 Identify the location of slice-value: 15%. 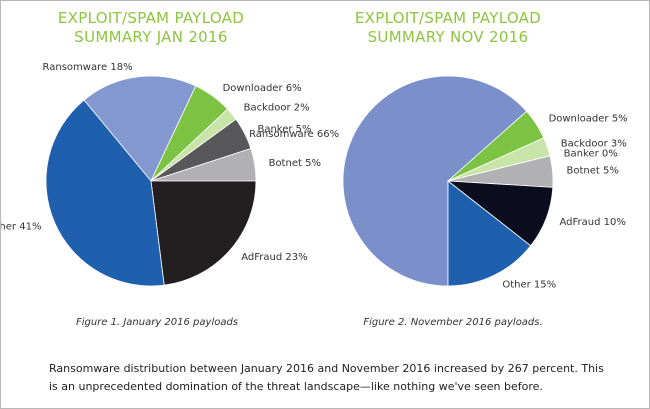
(545, 284).